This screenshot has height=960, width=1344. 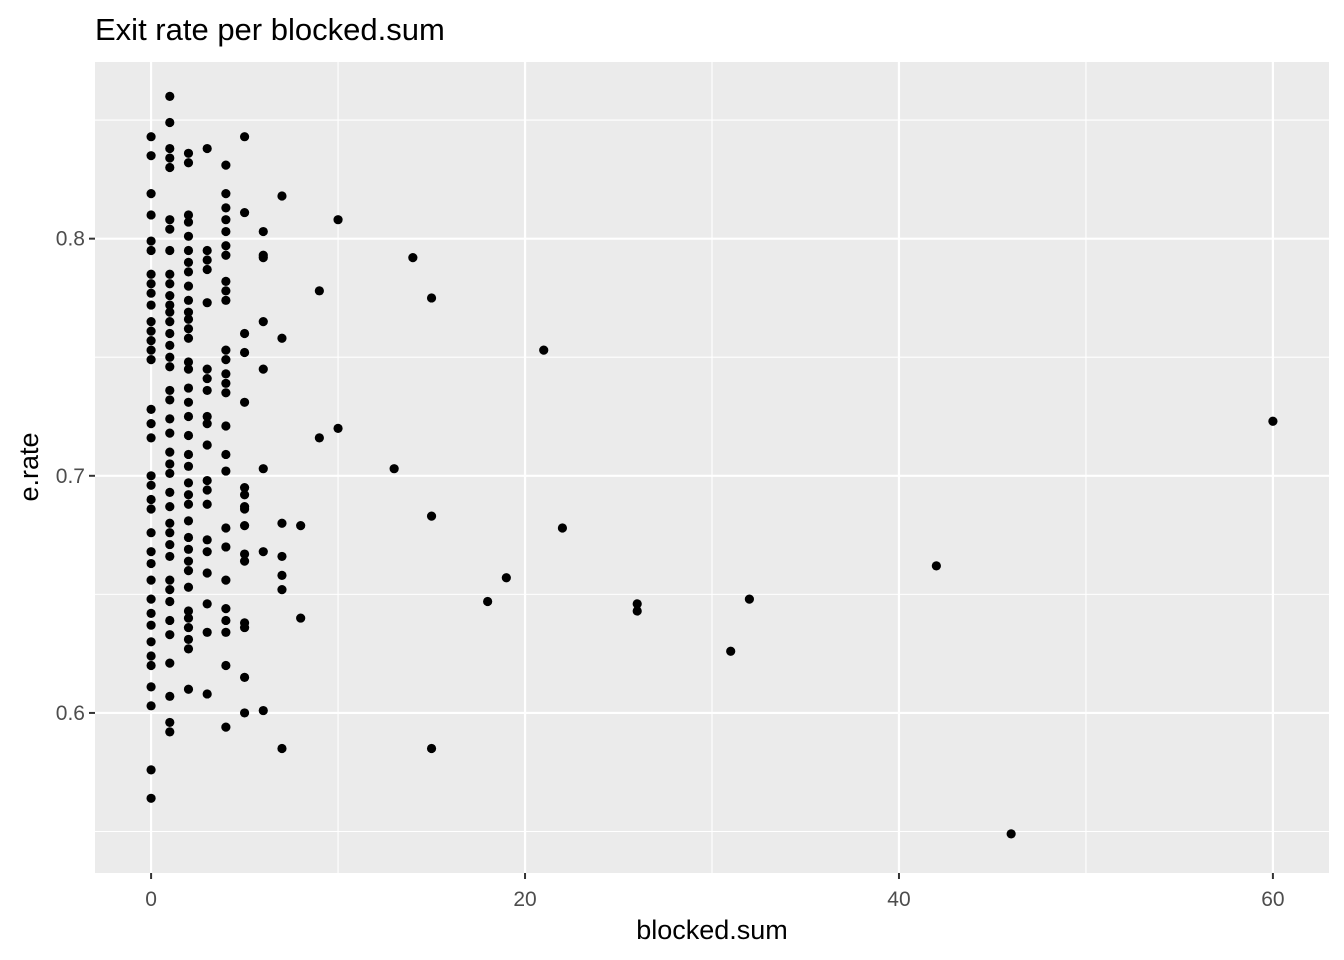 I want to click on y-axis-ticks: 0.6 0.7 0.8, so click(x=75, y=476).